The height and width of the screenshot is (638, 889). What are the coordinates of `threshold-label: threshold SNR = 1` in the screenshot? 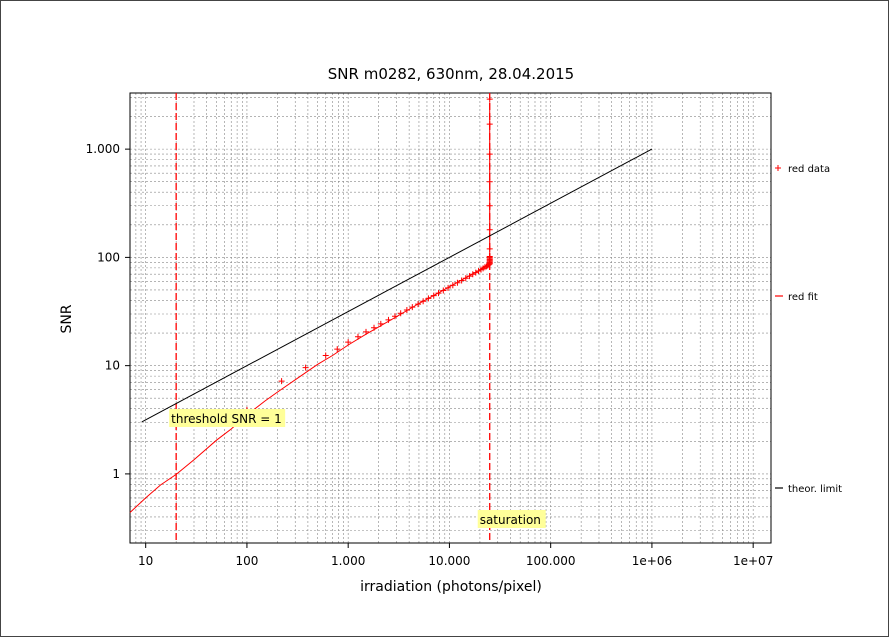 It's located at (226, 419).